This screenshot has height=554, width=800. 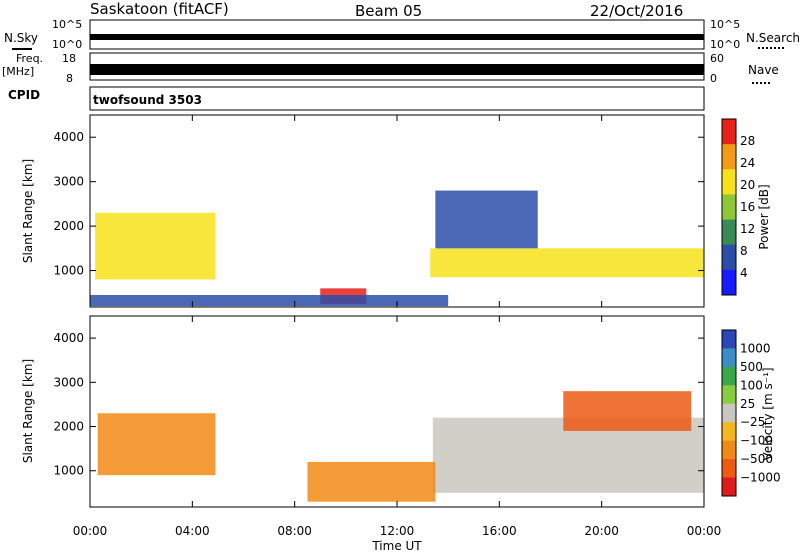 What do you see at coordinates (756, 459) in the screenshot?
I see `colorbar-tick-label: −500` at bounding box center [756, 459].